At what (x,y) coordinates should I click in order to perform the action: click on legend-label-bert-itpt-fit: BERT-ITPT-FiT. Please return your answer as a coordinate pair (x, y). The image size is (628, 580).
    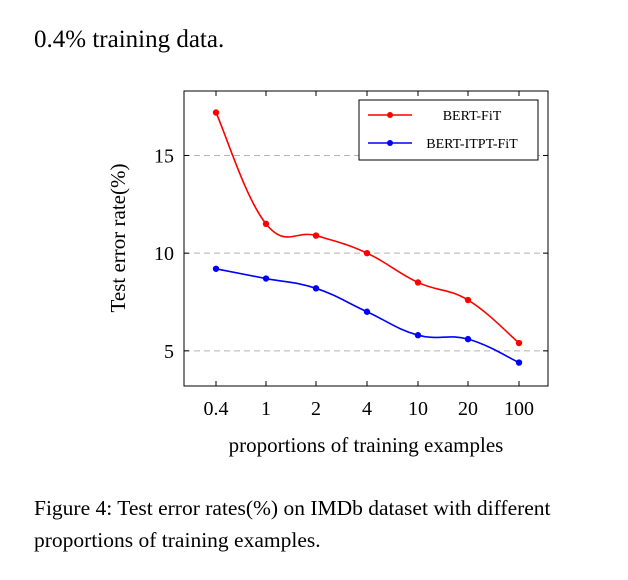
    Looking at the image, I should click on (472, 144).